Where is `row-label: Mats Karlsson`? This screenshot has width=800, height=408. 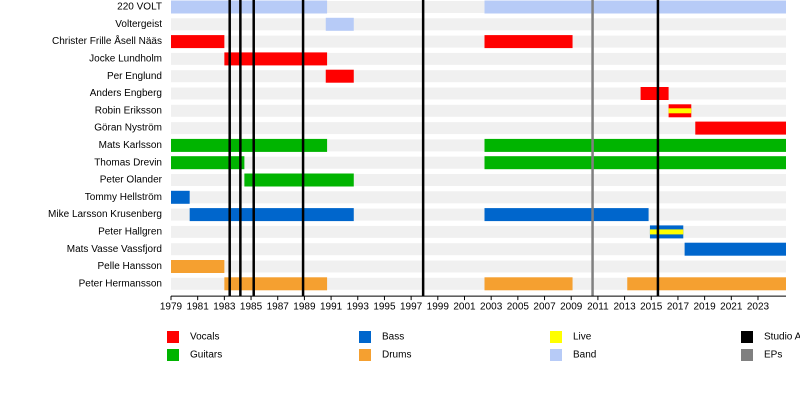 row-label: Mats Karlsson is located at coordinates (130, 145).